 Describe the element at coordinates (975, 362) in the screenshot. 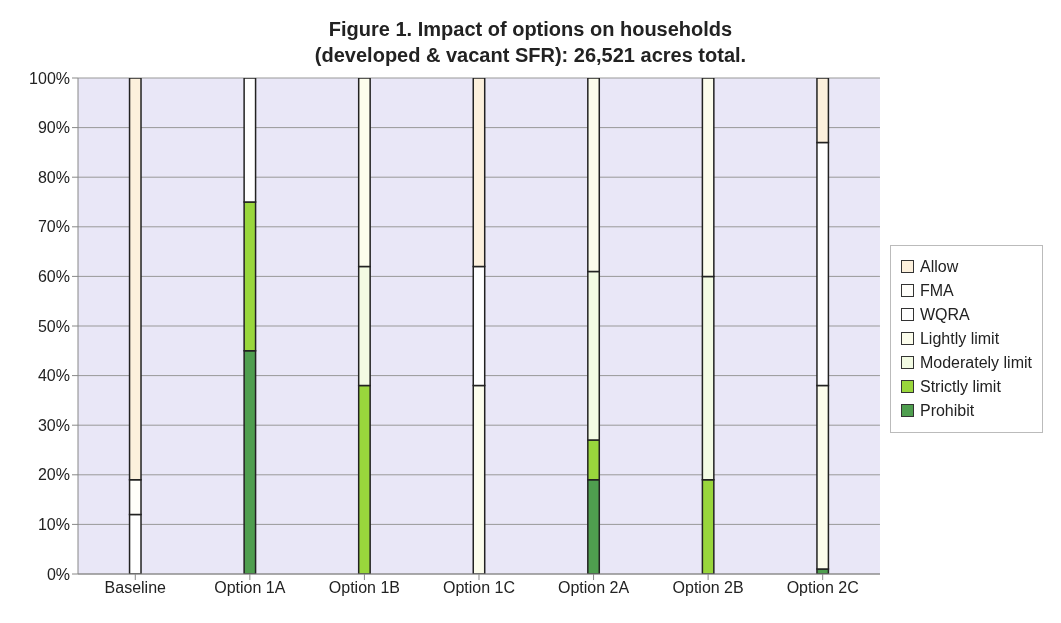

I see `legend-label: Moderately limit` at that location.